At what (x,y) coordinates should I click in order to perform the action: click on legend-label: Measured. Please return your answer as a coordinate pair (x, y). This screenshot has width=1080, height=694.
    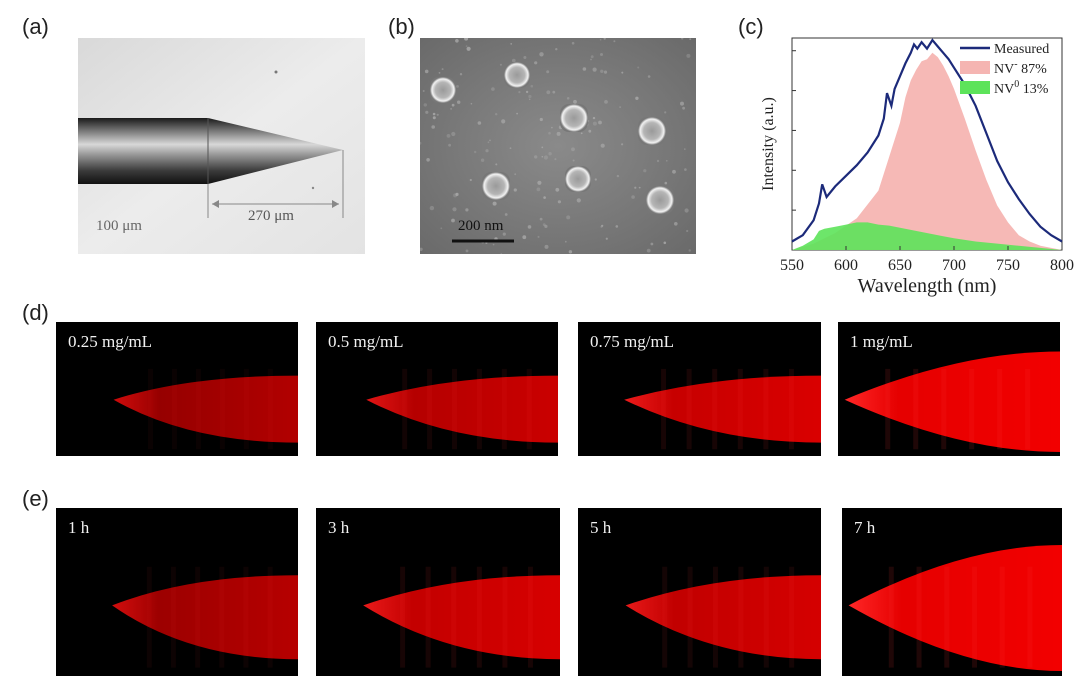
    Looking at the image, I should click on (1021, 49).